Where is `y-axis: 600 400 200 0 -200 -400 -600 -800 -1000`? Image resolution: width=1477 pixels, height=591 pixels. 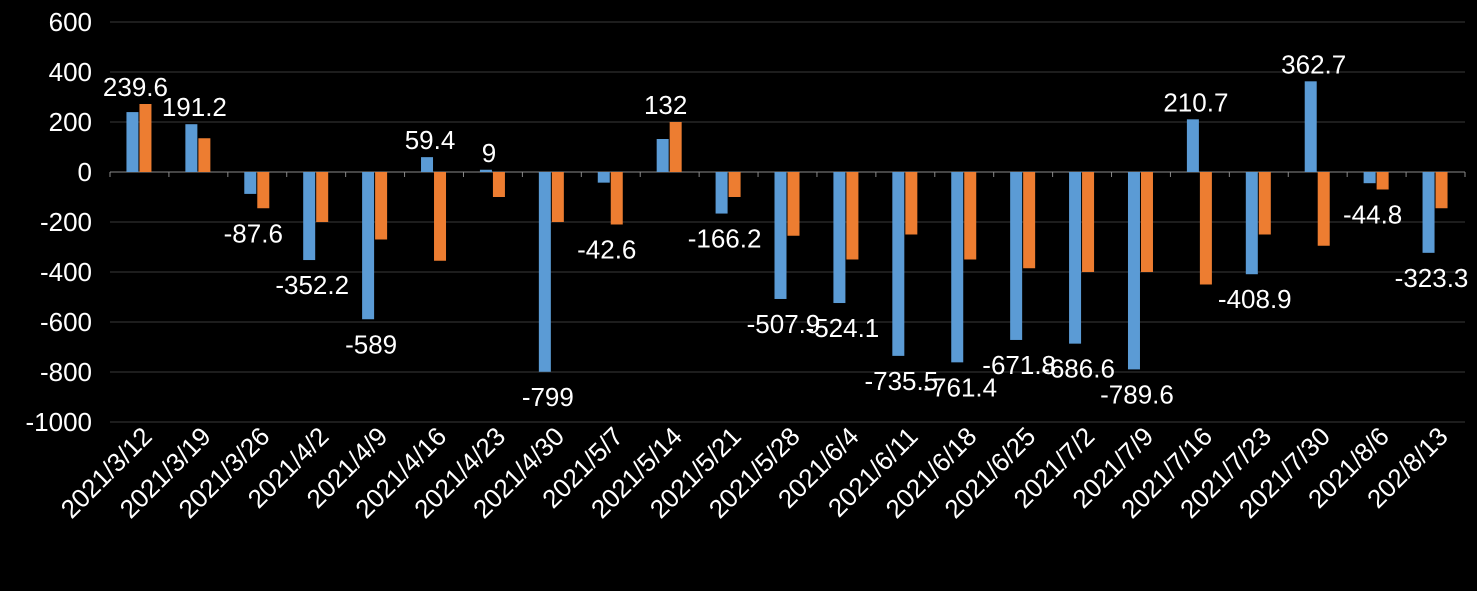
y-axis: 600 400 200 0 -200 -400 -600 -800 -1000 is located at coordinates (59, 222).